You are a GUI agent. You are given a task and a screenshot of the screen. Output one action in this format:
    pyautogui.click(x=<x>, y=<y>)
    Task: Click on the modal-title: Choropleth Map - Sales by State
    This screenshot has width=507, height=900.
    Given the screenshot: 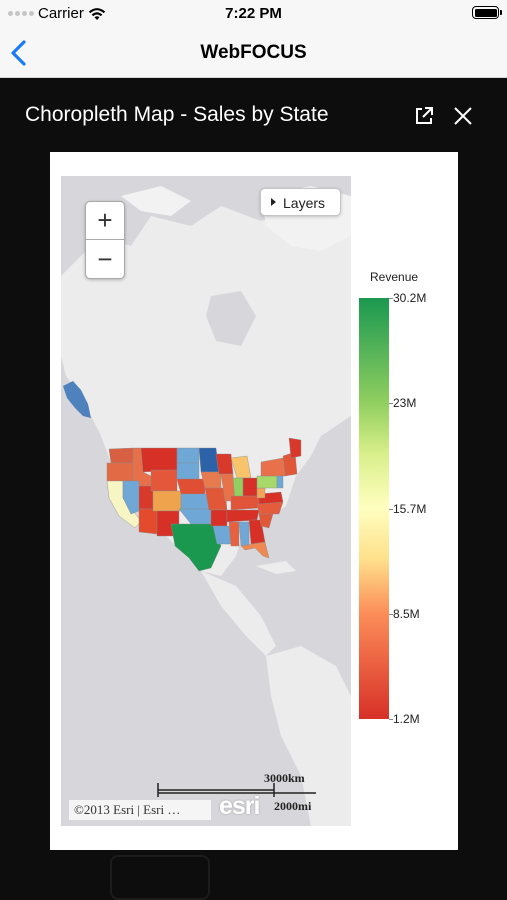 What is the action you would take?
    pyautogui.click(x=177, y=114)
    